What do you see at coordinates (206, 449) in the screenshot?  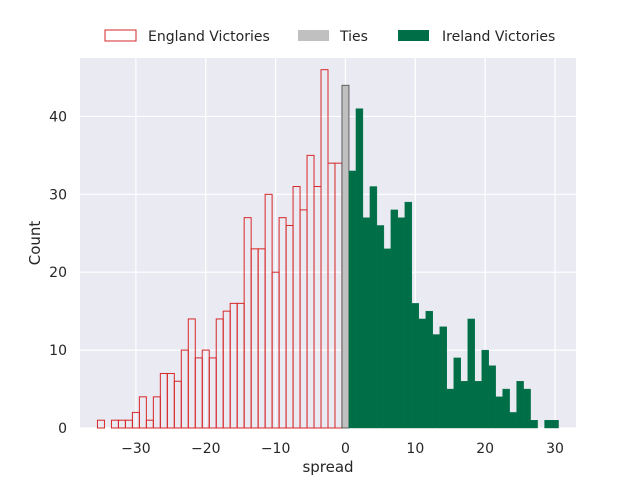 I see `x-tick-label: −20` at bounding box center [206, 449].